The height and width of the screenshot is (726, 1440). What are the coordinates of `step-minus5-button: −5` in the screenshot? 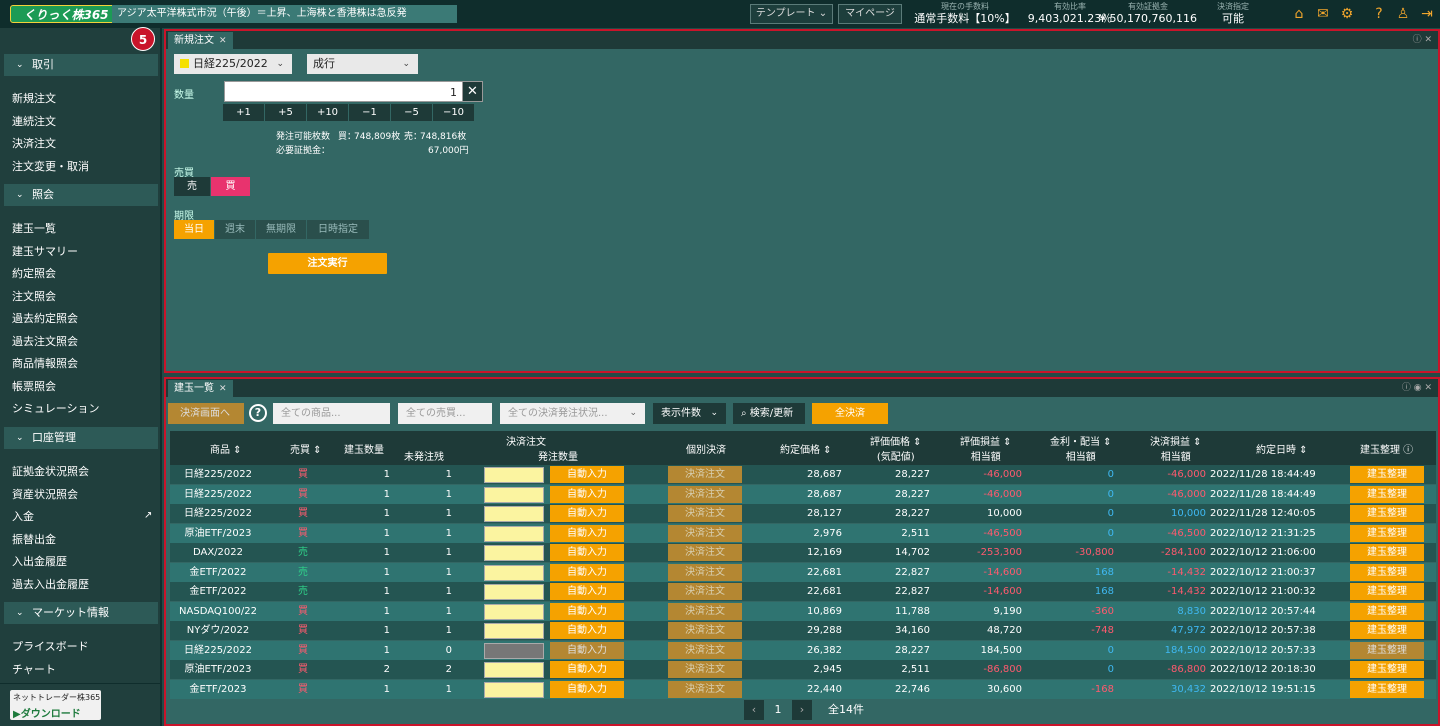 It's located at (412, 112).